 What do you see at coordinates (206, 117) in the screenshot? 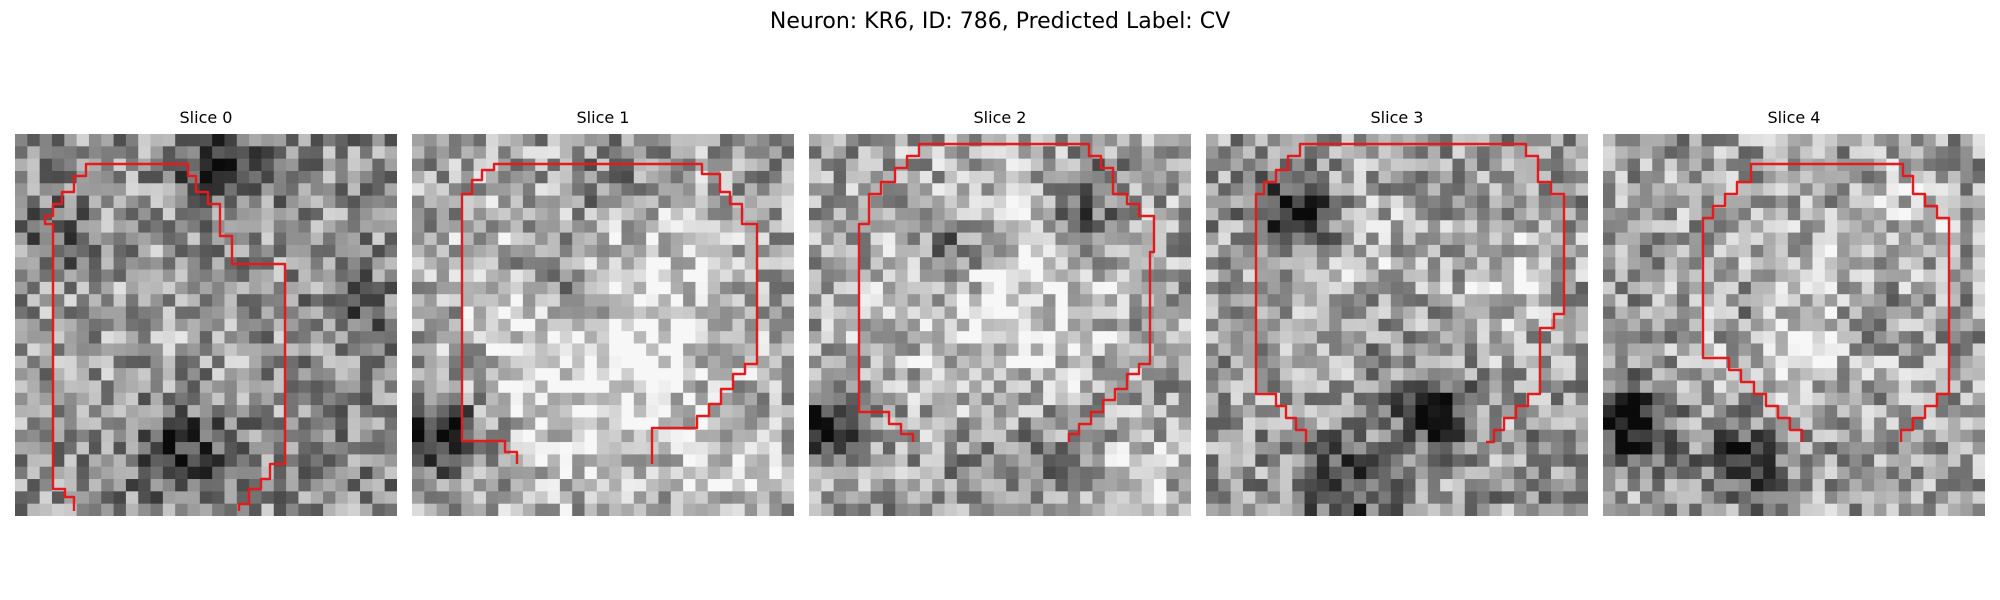
I see `slice-title-0: Slice 0` at bounding box center [206, 117].